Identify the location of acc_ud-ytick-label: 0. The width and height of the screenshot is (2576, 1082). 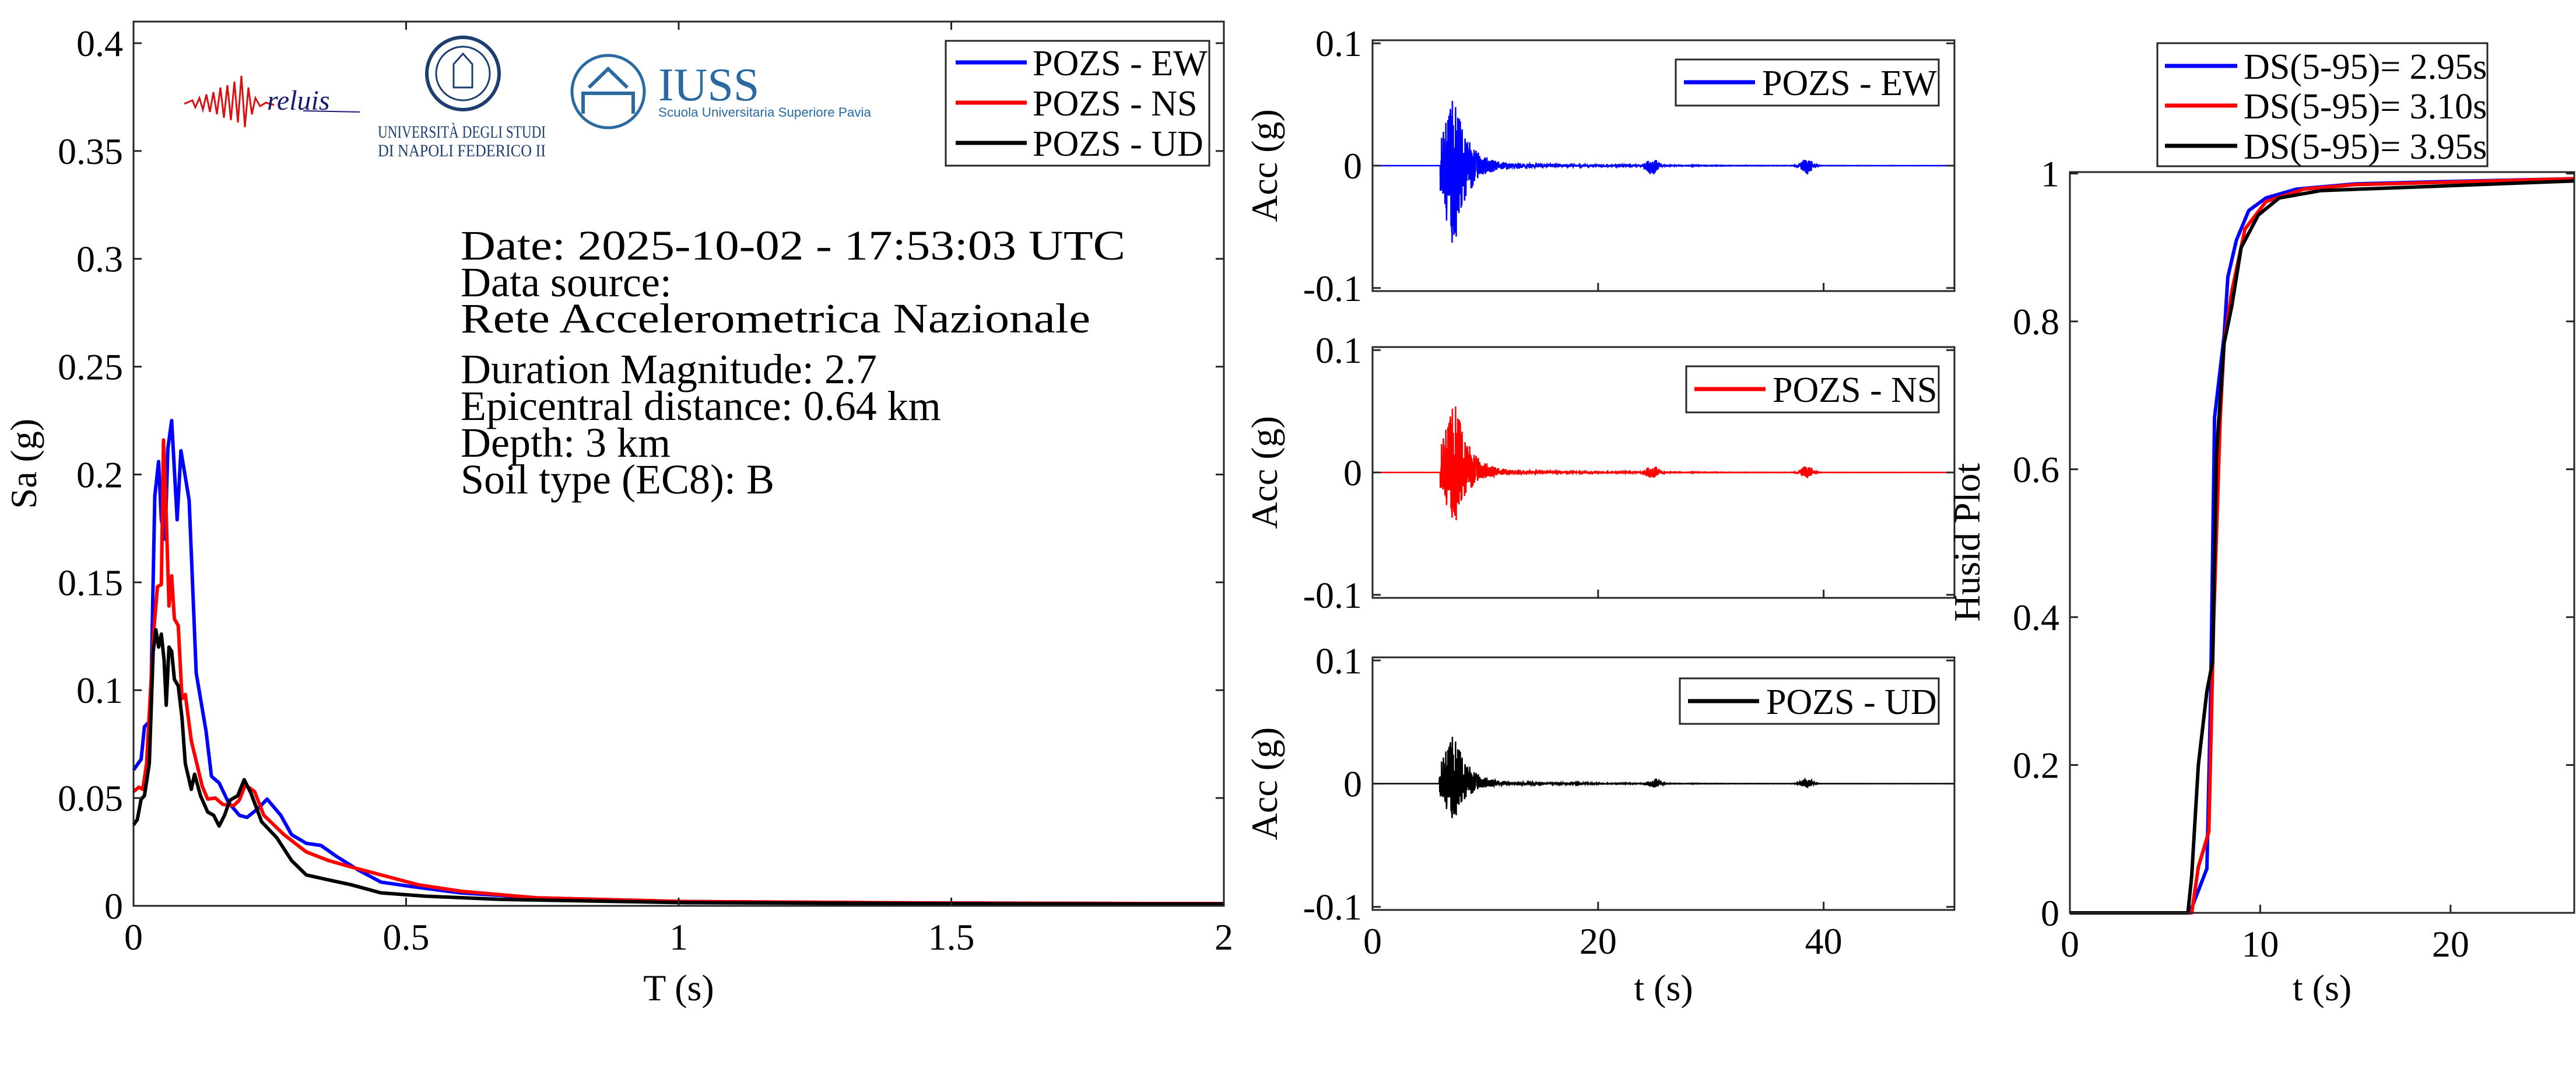
(1352, 784).